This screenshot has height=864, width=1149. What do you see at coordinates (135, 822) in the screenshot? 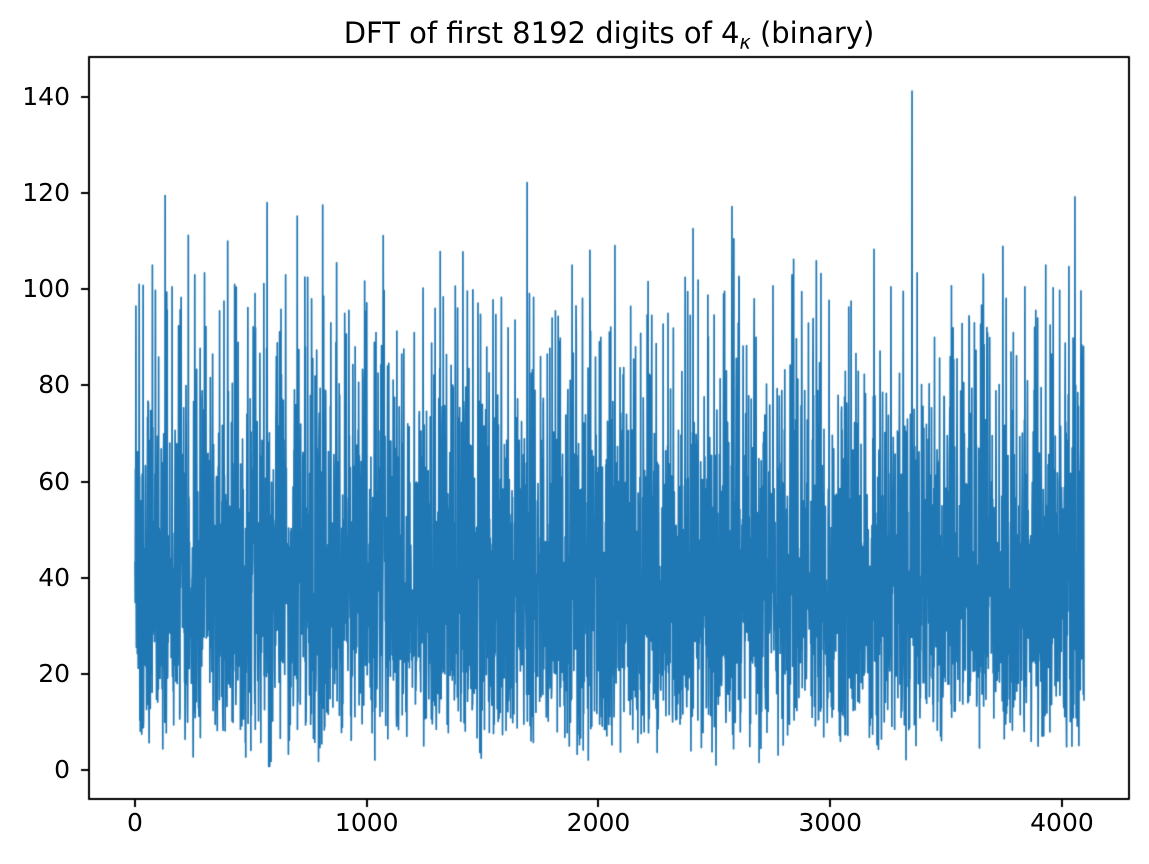
I see `x-tick-label: 0` at bounding box center [135, 822].